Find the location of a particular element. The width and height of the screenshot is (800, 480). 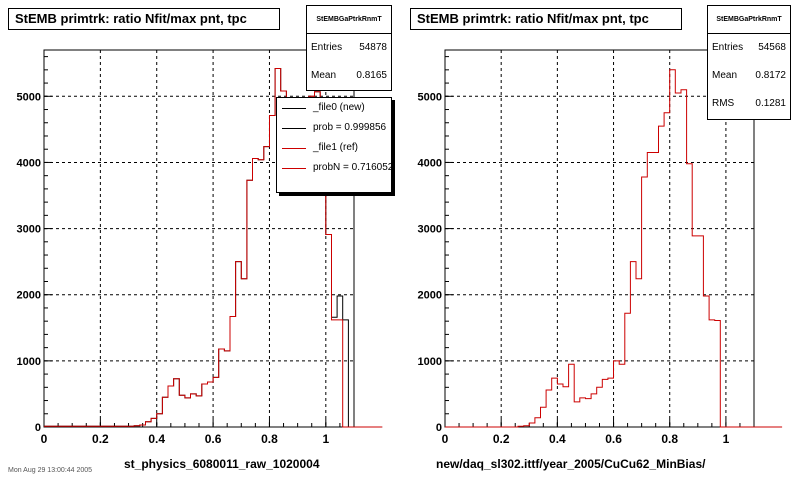

stats-value: 0.8172 is located at coordinates (770, 75).